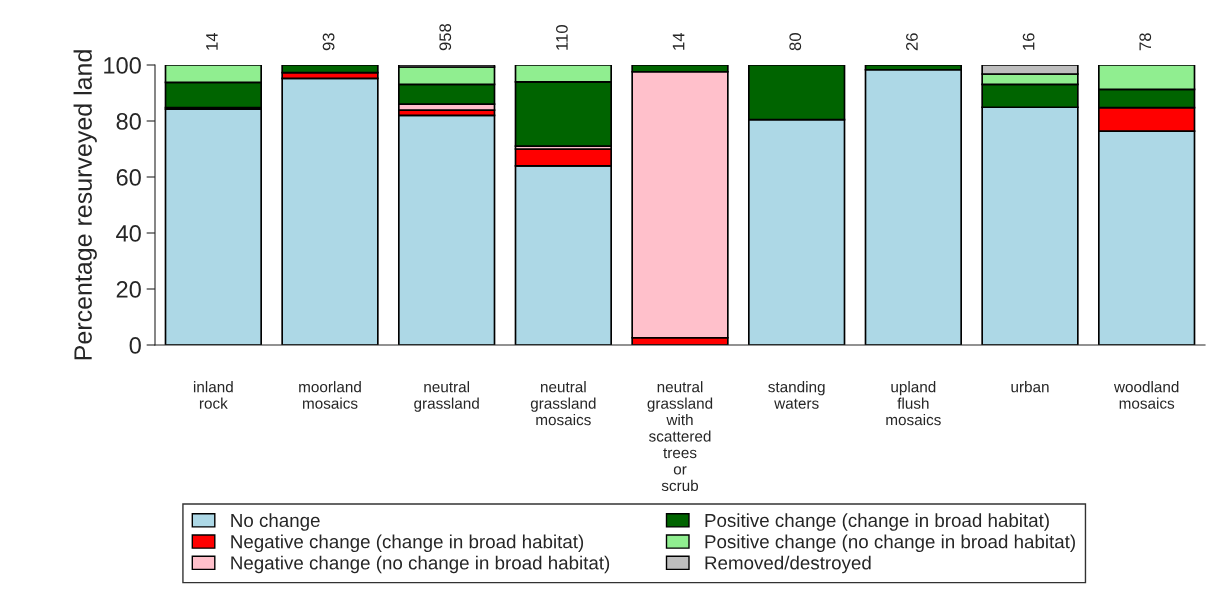 This screenshot has width=1208, height=592. Describe the element at coordinates (128, 121) in the screenshot. I see `y-tick-label: 80` at that location.